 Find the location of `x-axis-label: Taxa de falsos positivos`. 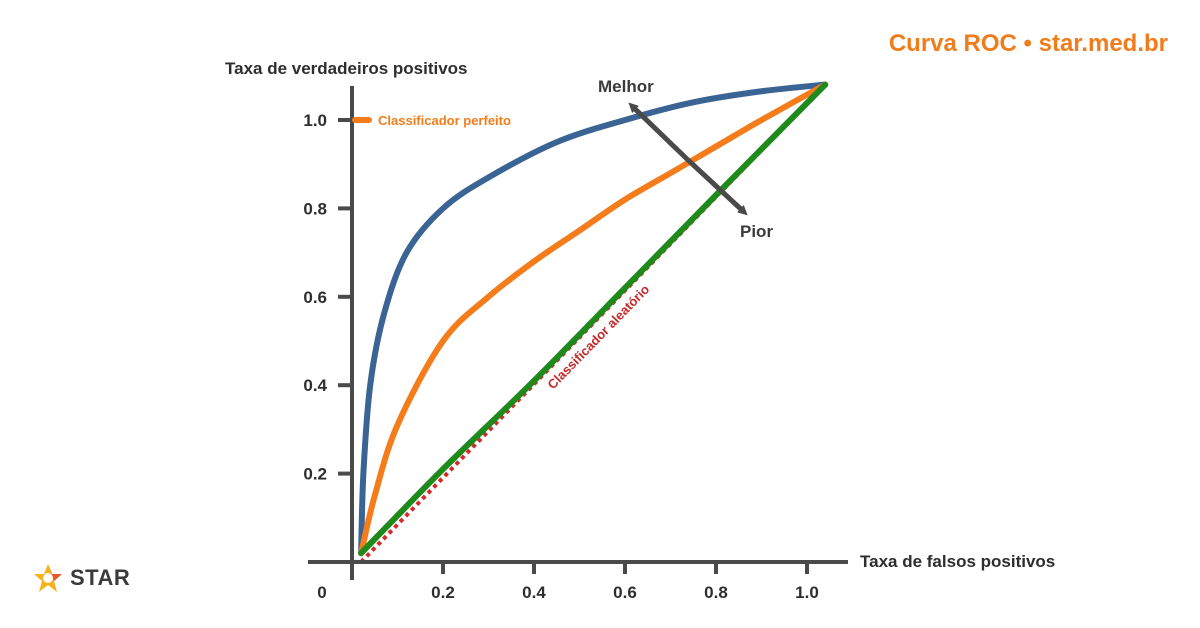

x-axis-label: Taxa de falsos positivos is located at coordinates (957, 561).